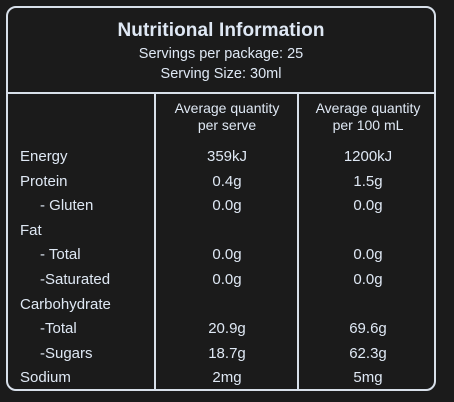  Describe the element at coordinates (227, 353) in the screenshot. I see `per-serve-value: 18.7g` at that location.